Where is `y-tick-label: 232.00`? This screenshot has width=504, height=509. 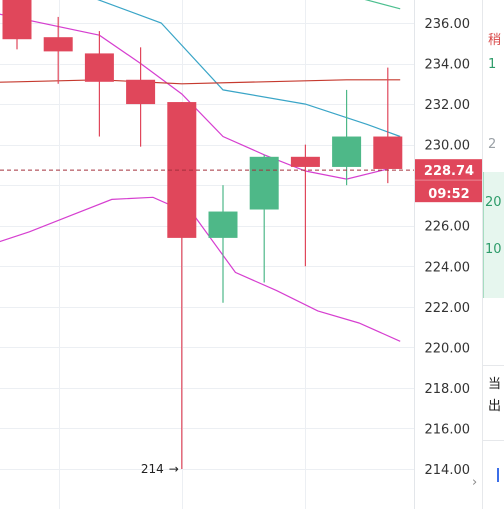
y-tick-label: 232.00 is located at coordinates (448, 105).